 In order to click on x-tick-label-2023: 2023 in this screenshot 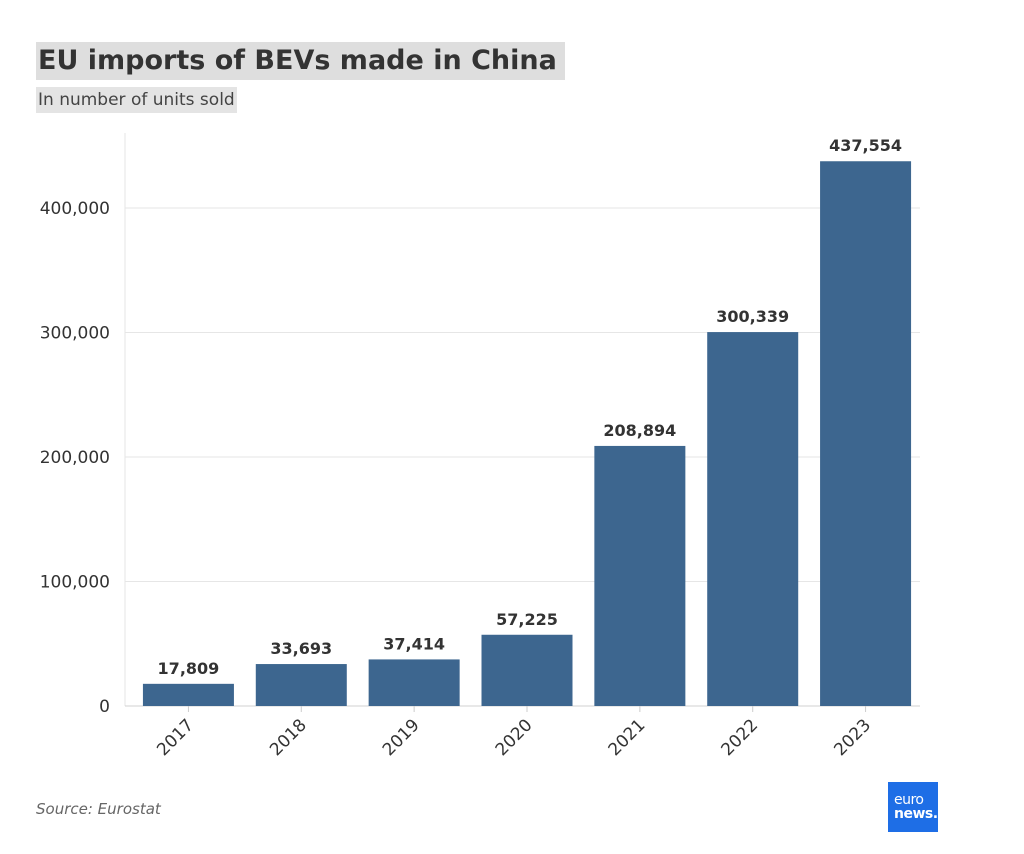, I will do `click(852, 737)`.